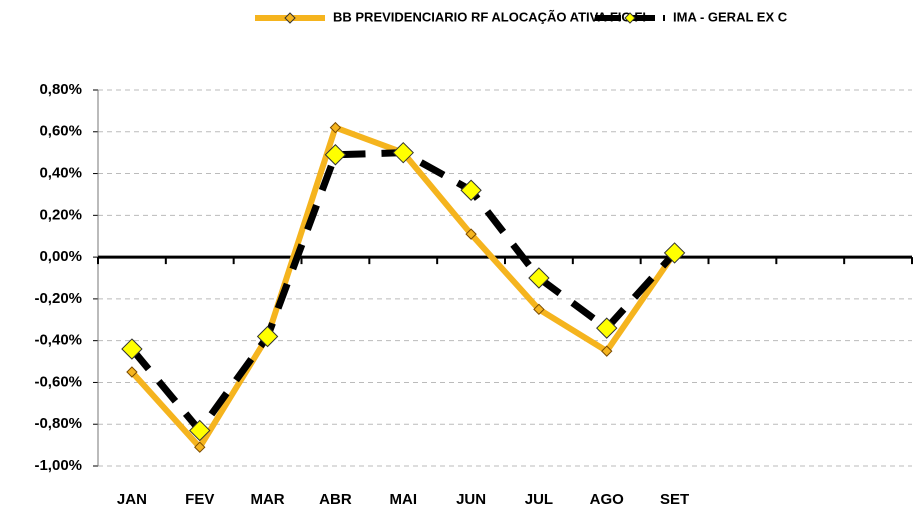 Image resolution: width=915 pixels, height=511 pixels. Describe the element at coordinates (199, 499) in the screenshot. I see `x-tick-label: FEV` at that location.